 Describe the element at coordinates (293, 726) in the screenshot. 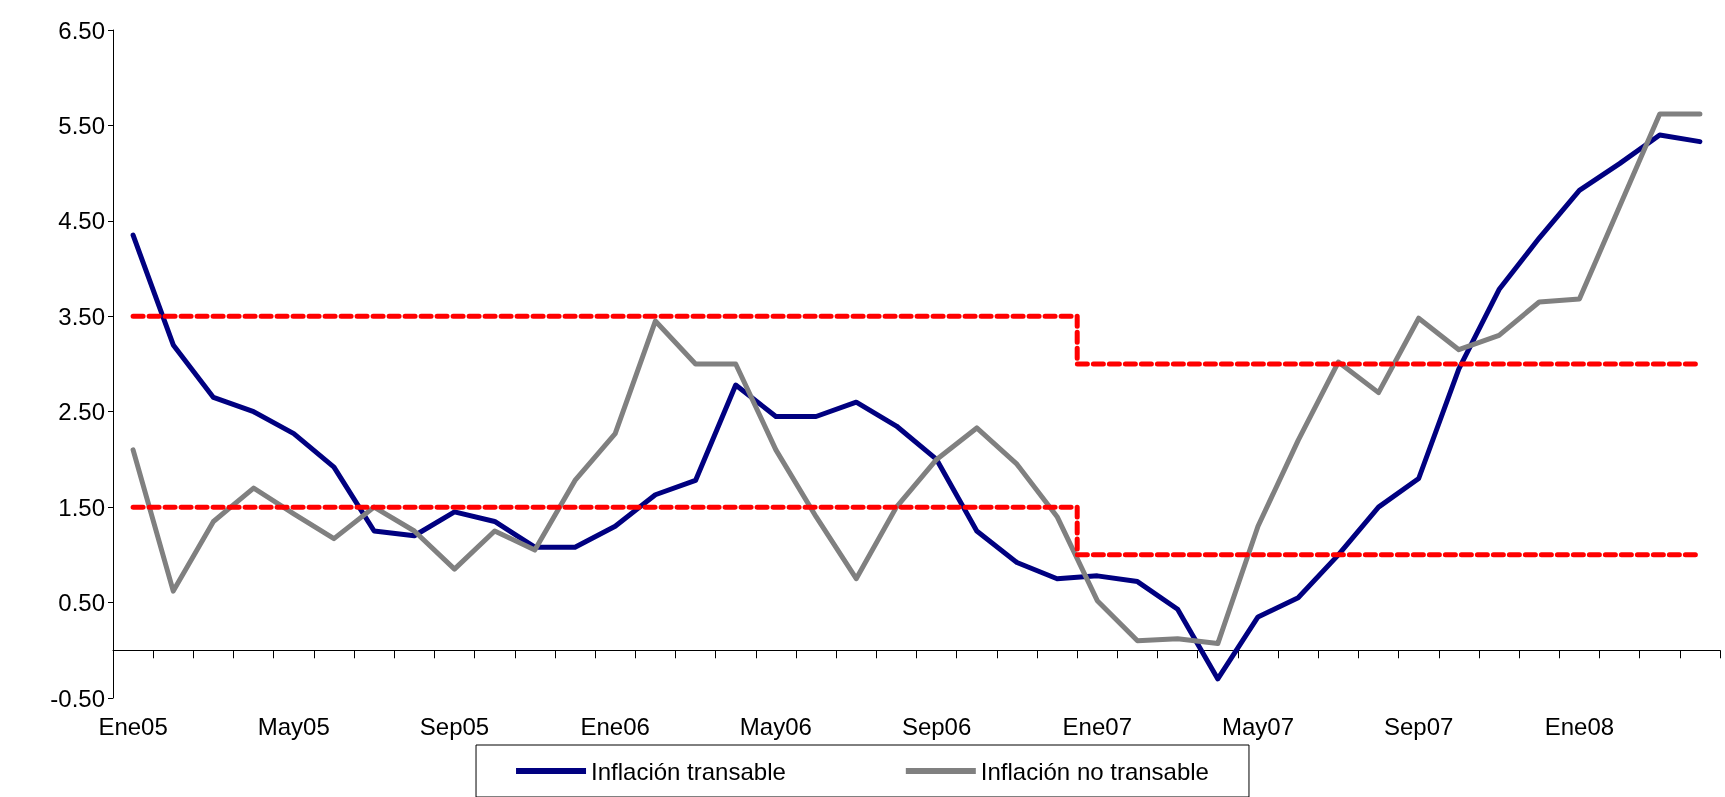

I see `x-tick-label: May05` at that location.